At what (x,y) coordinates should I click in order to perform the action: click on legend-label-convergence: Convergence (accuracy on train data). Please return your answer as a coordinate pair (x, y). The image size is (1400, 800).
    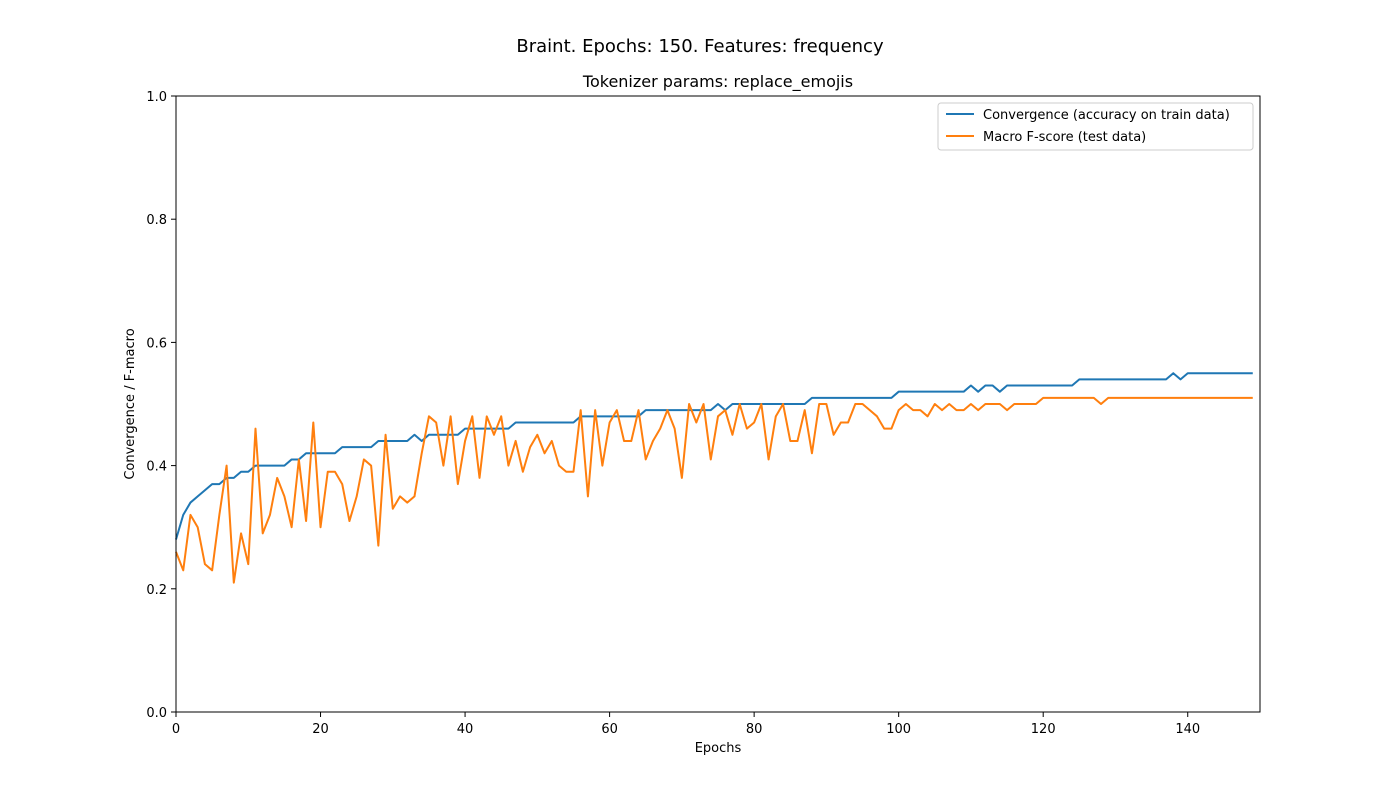
    Looking at the image, I should click on (1106, 115).